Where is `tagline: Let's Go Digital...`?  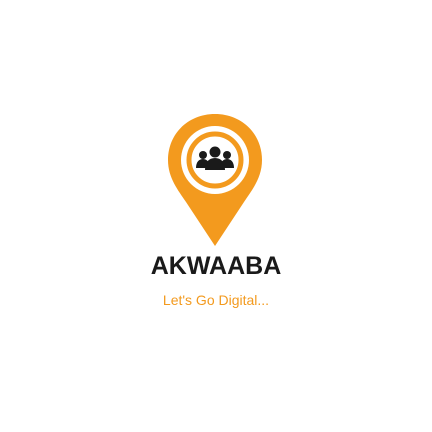 tagline: Let's Go Digital... is located at coordinates (216, 300).